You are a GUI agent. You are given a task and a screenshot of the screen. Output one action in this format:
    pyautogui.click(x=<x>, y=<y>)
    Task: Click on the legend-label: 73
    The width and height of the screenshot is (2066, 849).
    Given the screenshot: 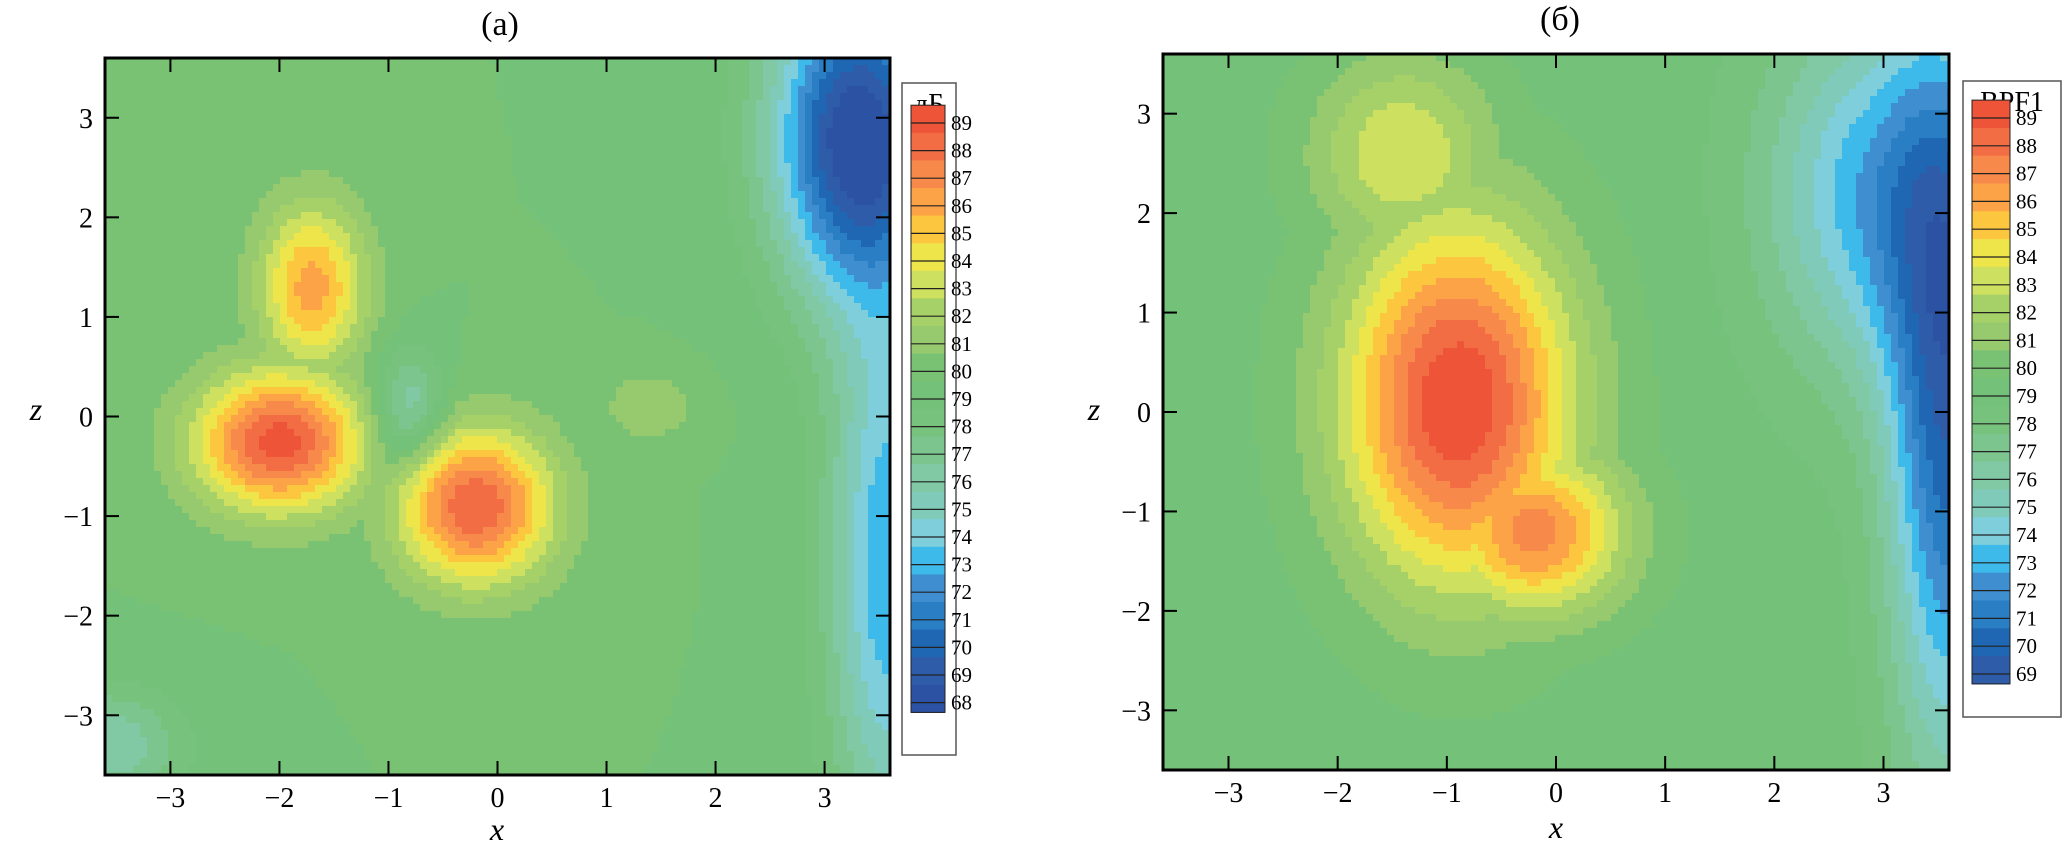 What is the action you would take?
    pyautogui.click(x=2026, y=563)
    